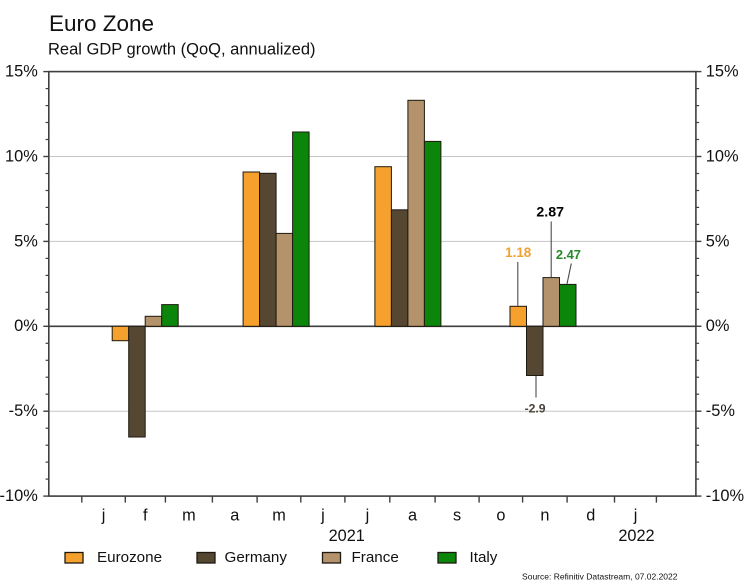 The width and height of the screenshot is (748, 585). What do you see at coordinates (182, 50) in the screenshot?
I see `svg-text:Real GDP growth (QoQ, annualiz: Real GDP growth (QoQ, annualized)` at bounding box center [182, 50].